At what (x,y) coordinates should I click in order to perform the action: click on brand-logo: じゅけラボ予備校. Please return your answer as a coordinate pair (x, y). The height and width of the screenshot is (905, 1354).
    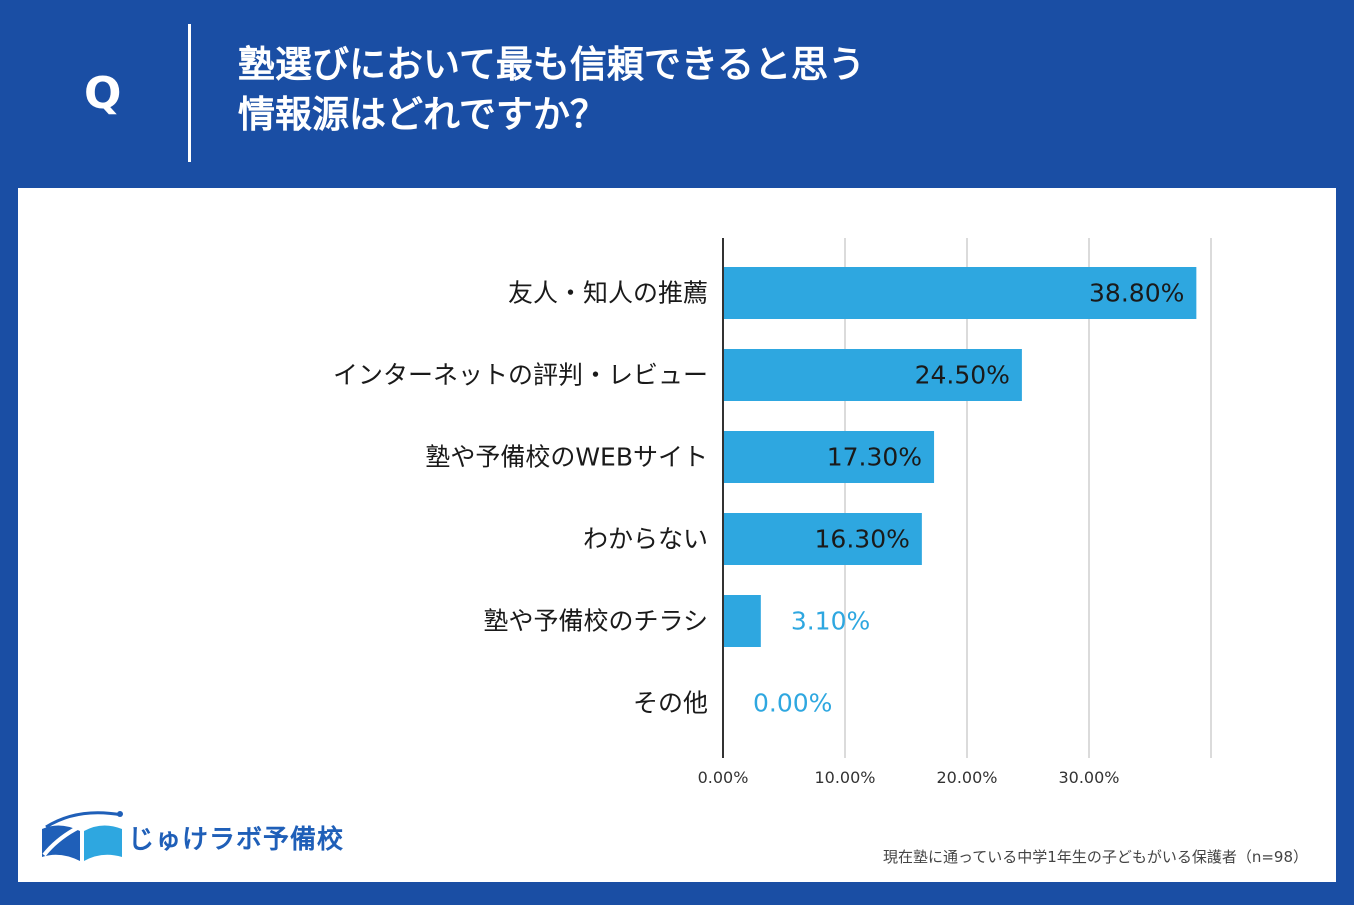
    Looking at the image, I should click on (198, 836).